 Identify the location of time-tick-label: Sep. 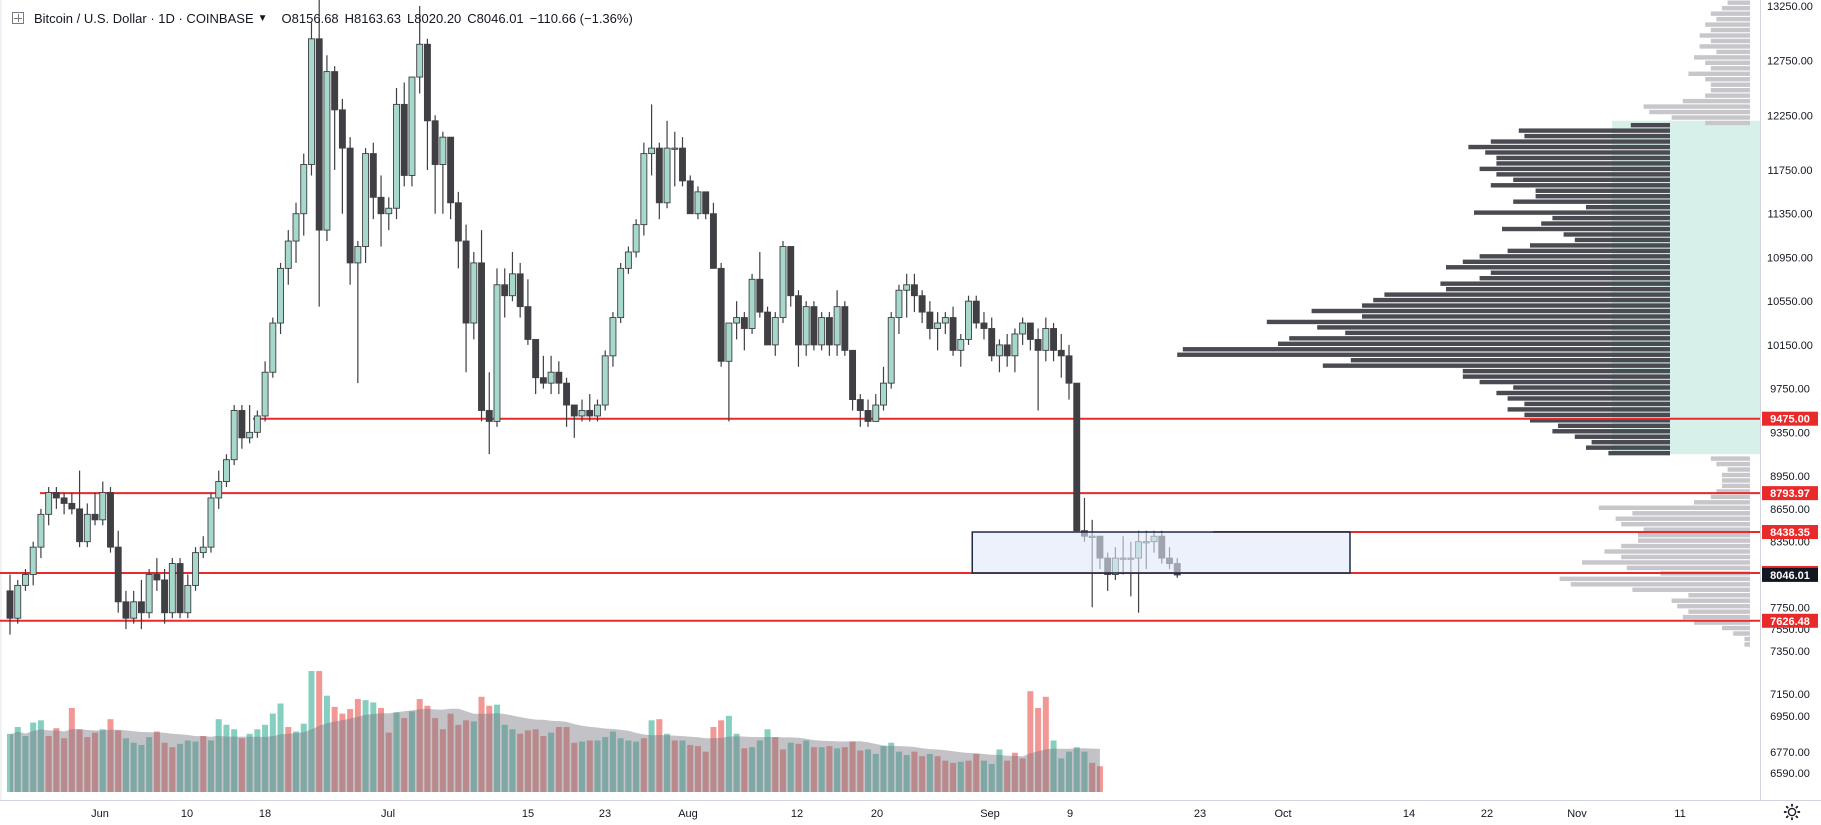
(990, 814).